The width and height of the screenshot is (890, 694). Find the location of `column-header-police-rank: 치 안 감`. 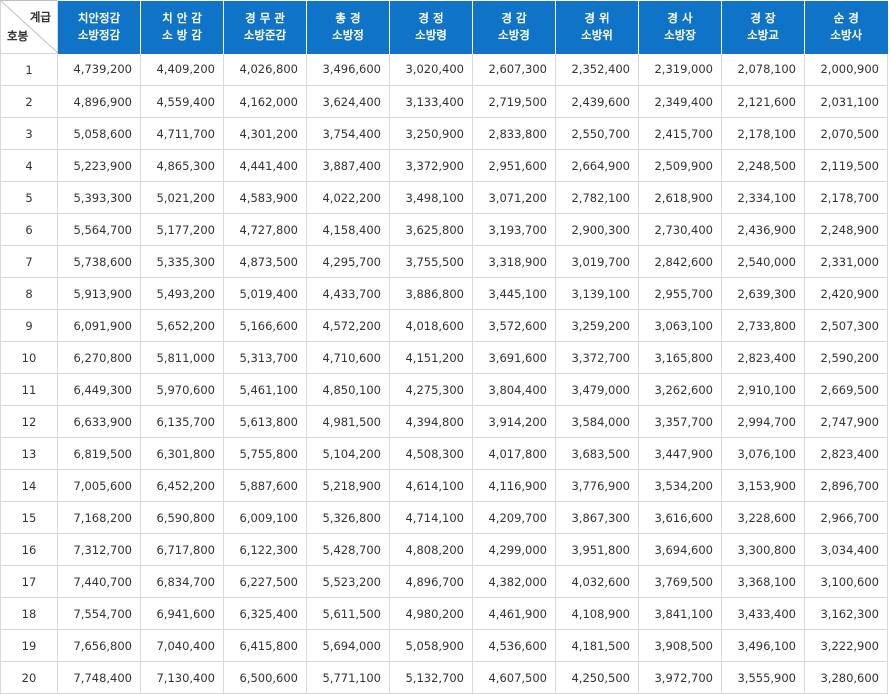

column-header-police-rank: 치 안 감 is located at coordinates (182, 18).